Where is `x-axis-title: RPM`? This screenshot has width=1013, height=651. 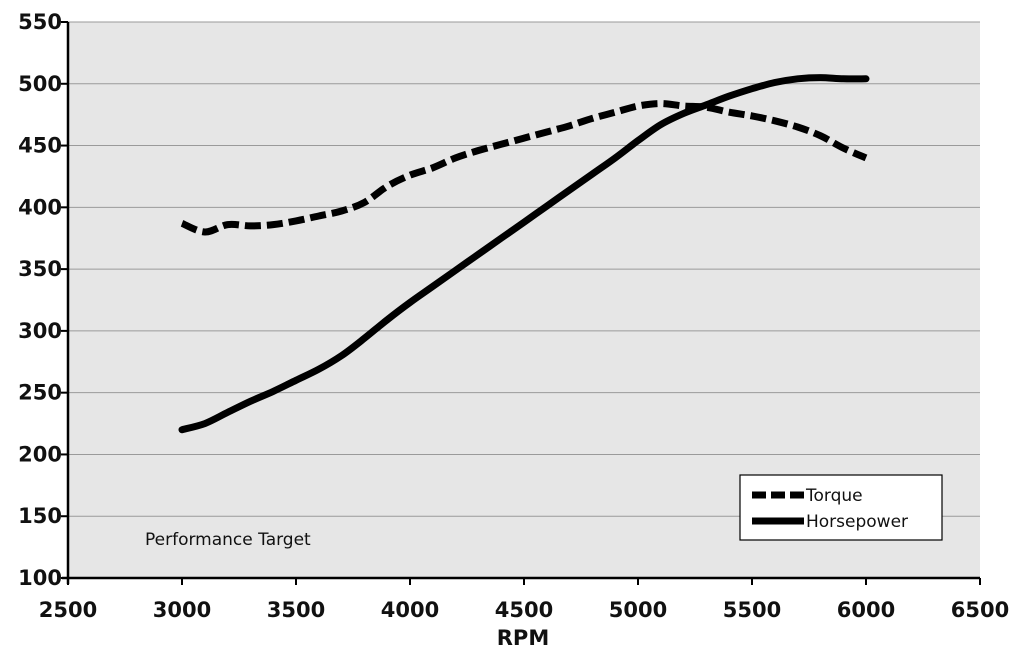 x-axis-title: RPM is located at coordinates (523, 638).